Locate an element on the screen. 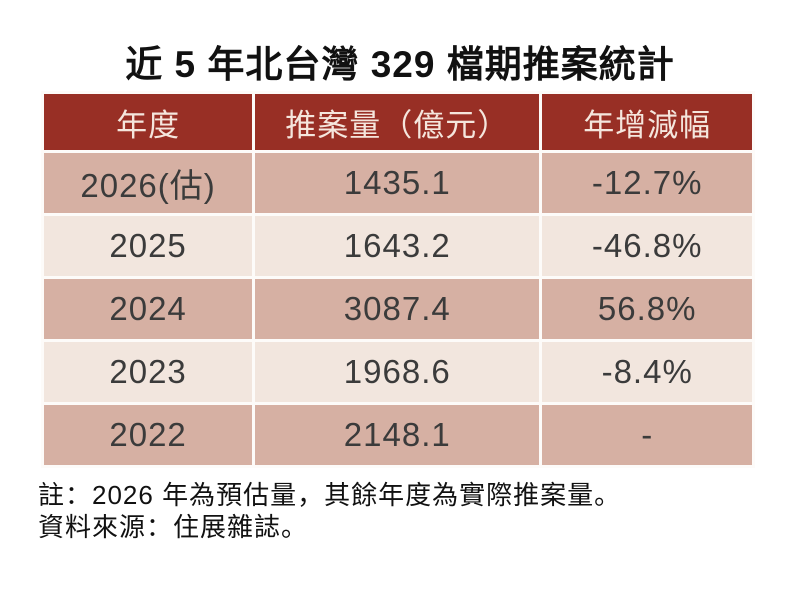 This screenshot has width=800, height=599. table-row: 2022 2148.1 - is located at coordinates (397, 435).